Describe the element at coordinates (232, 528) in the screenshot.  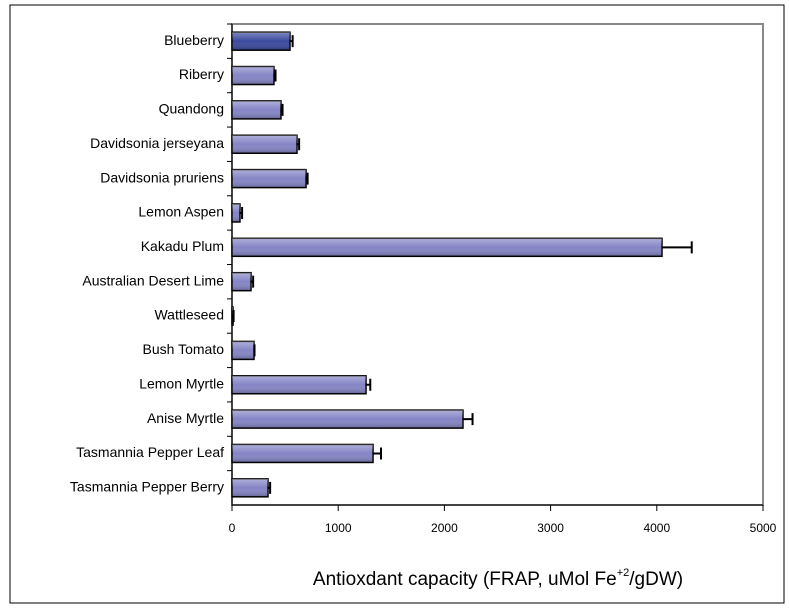
I see `x-tick-label: 0` at that location.